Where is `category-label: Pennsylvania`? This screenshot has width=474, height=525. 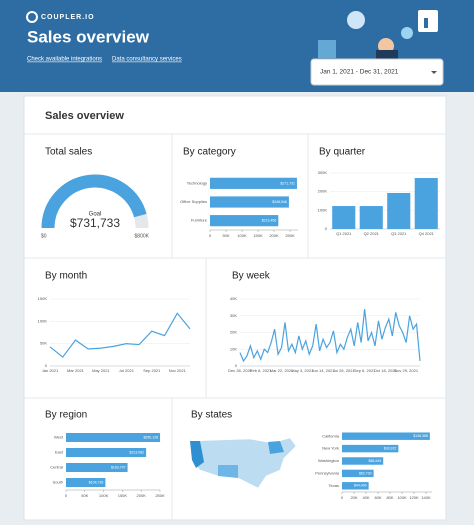
category-label: Pennsylvania is located at coordinates (327, 472).